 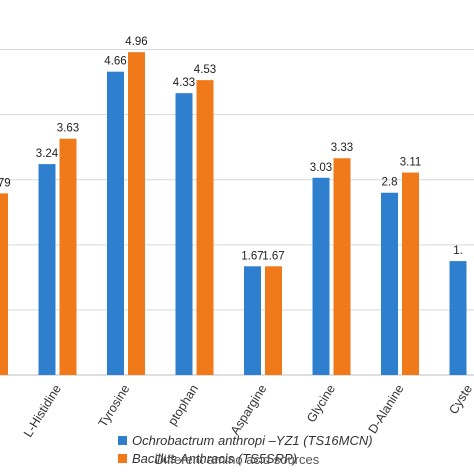 I want to click on legend-item-series-1: Ochrobactrum anthropi –YZ1 (TS16MCN), so click(x=245, y=440).